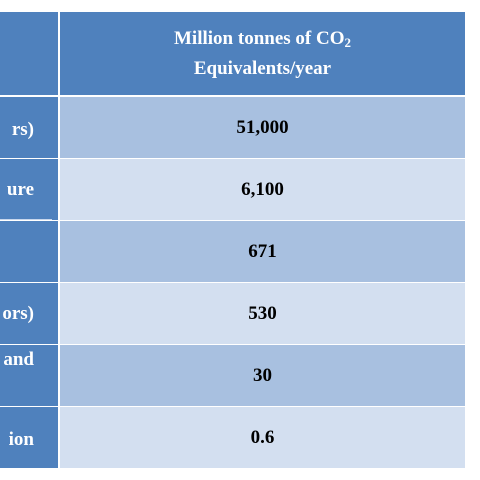 Image resolution: width=480 pixels, height=480 pixels. Describe the element at coordinates (262, 127) in the screenshot. I see `value-cell: 51,000` at that location.